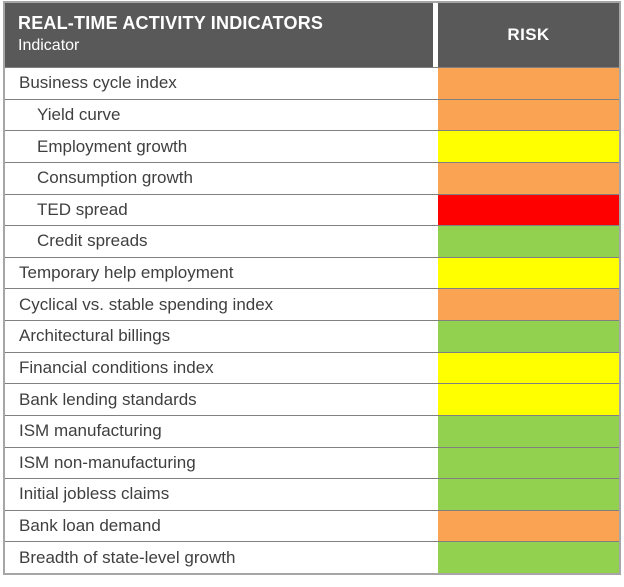  What do you see at coordinates (219, 146) in the screenshot?
I see `indicator-label: Employment growth` at bounding box center [219, 146].